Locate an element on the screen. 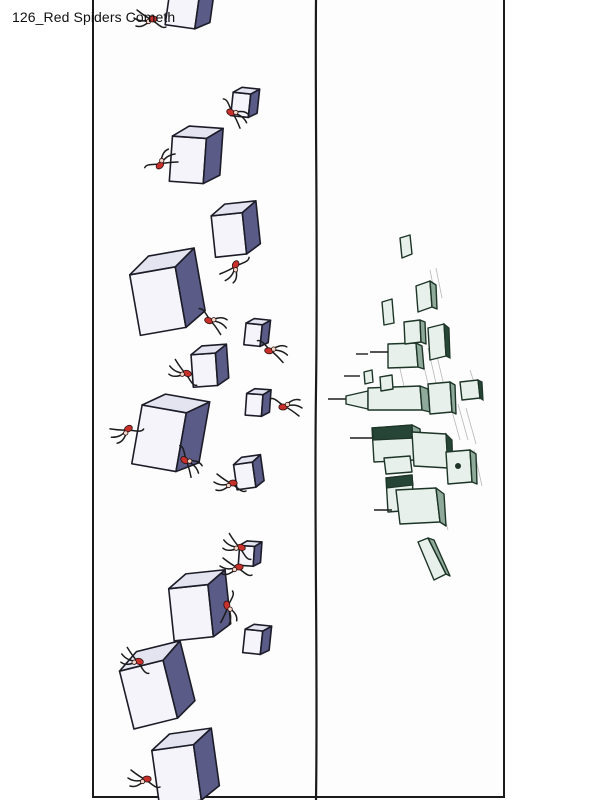  building-lower-cluster is located at coordinates (412, 527).